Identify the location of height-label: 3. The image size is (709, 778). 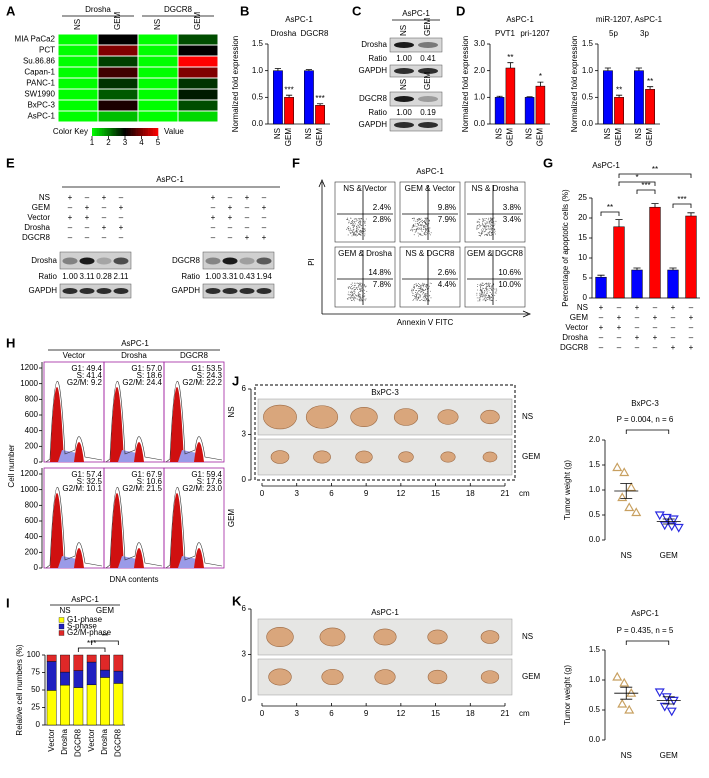
(244, 654).